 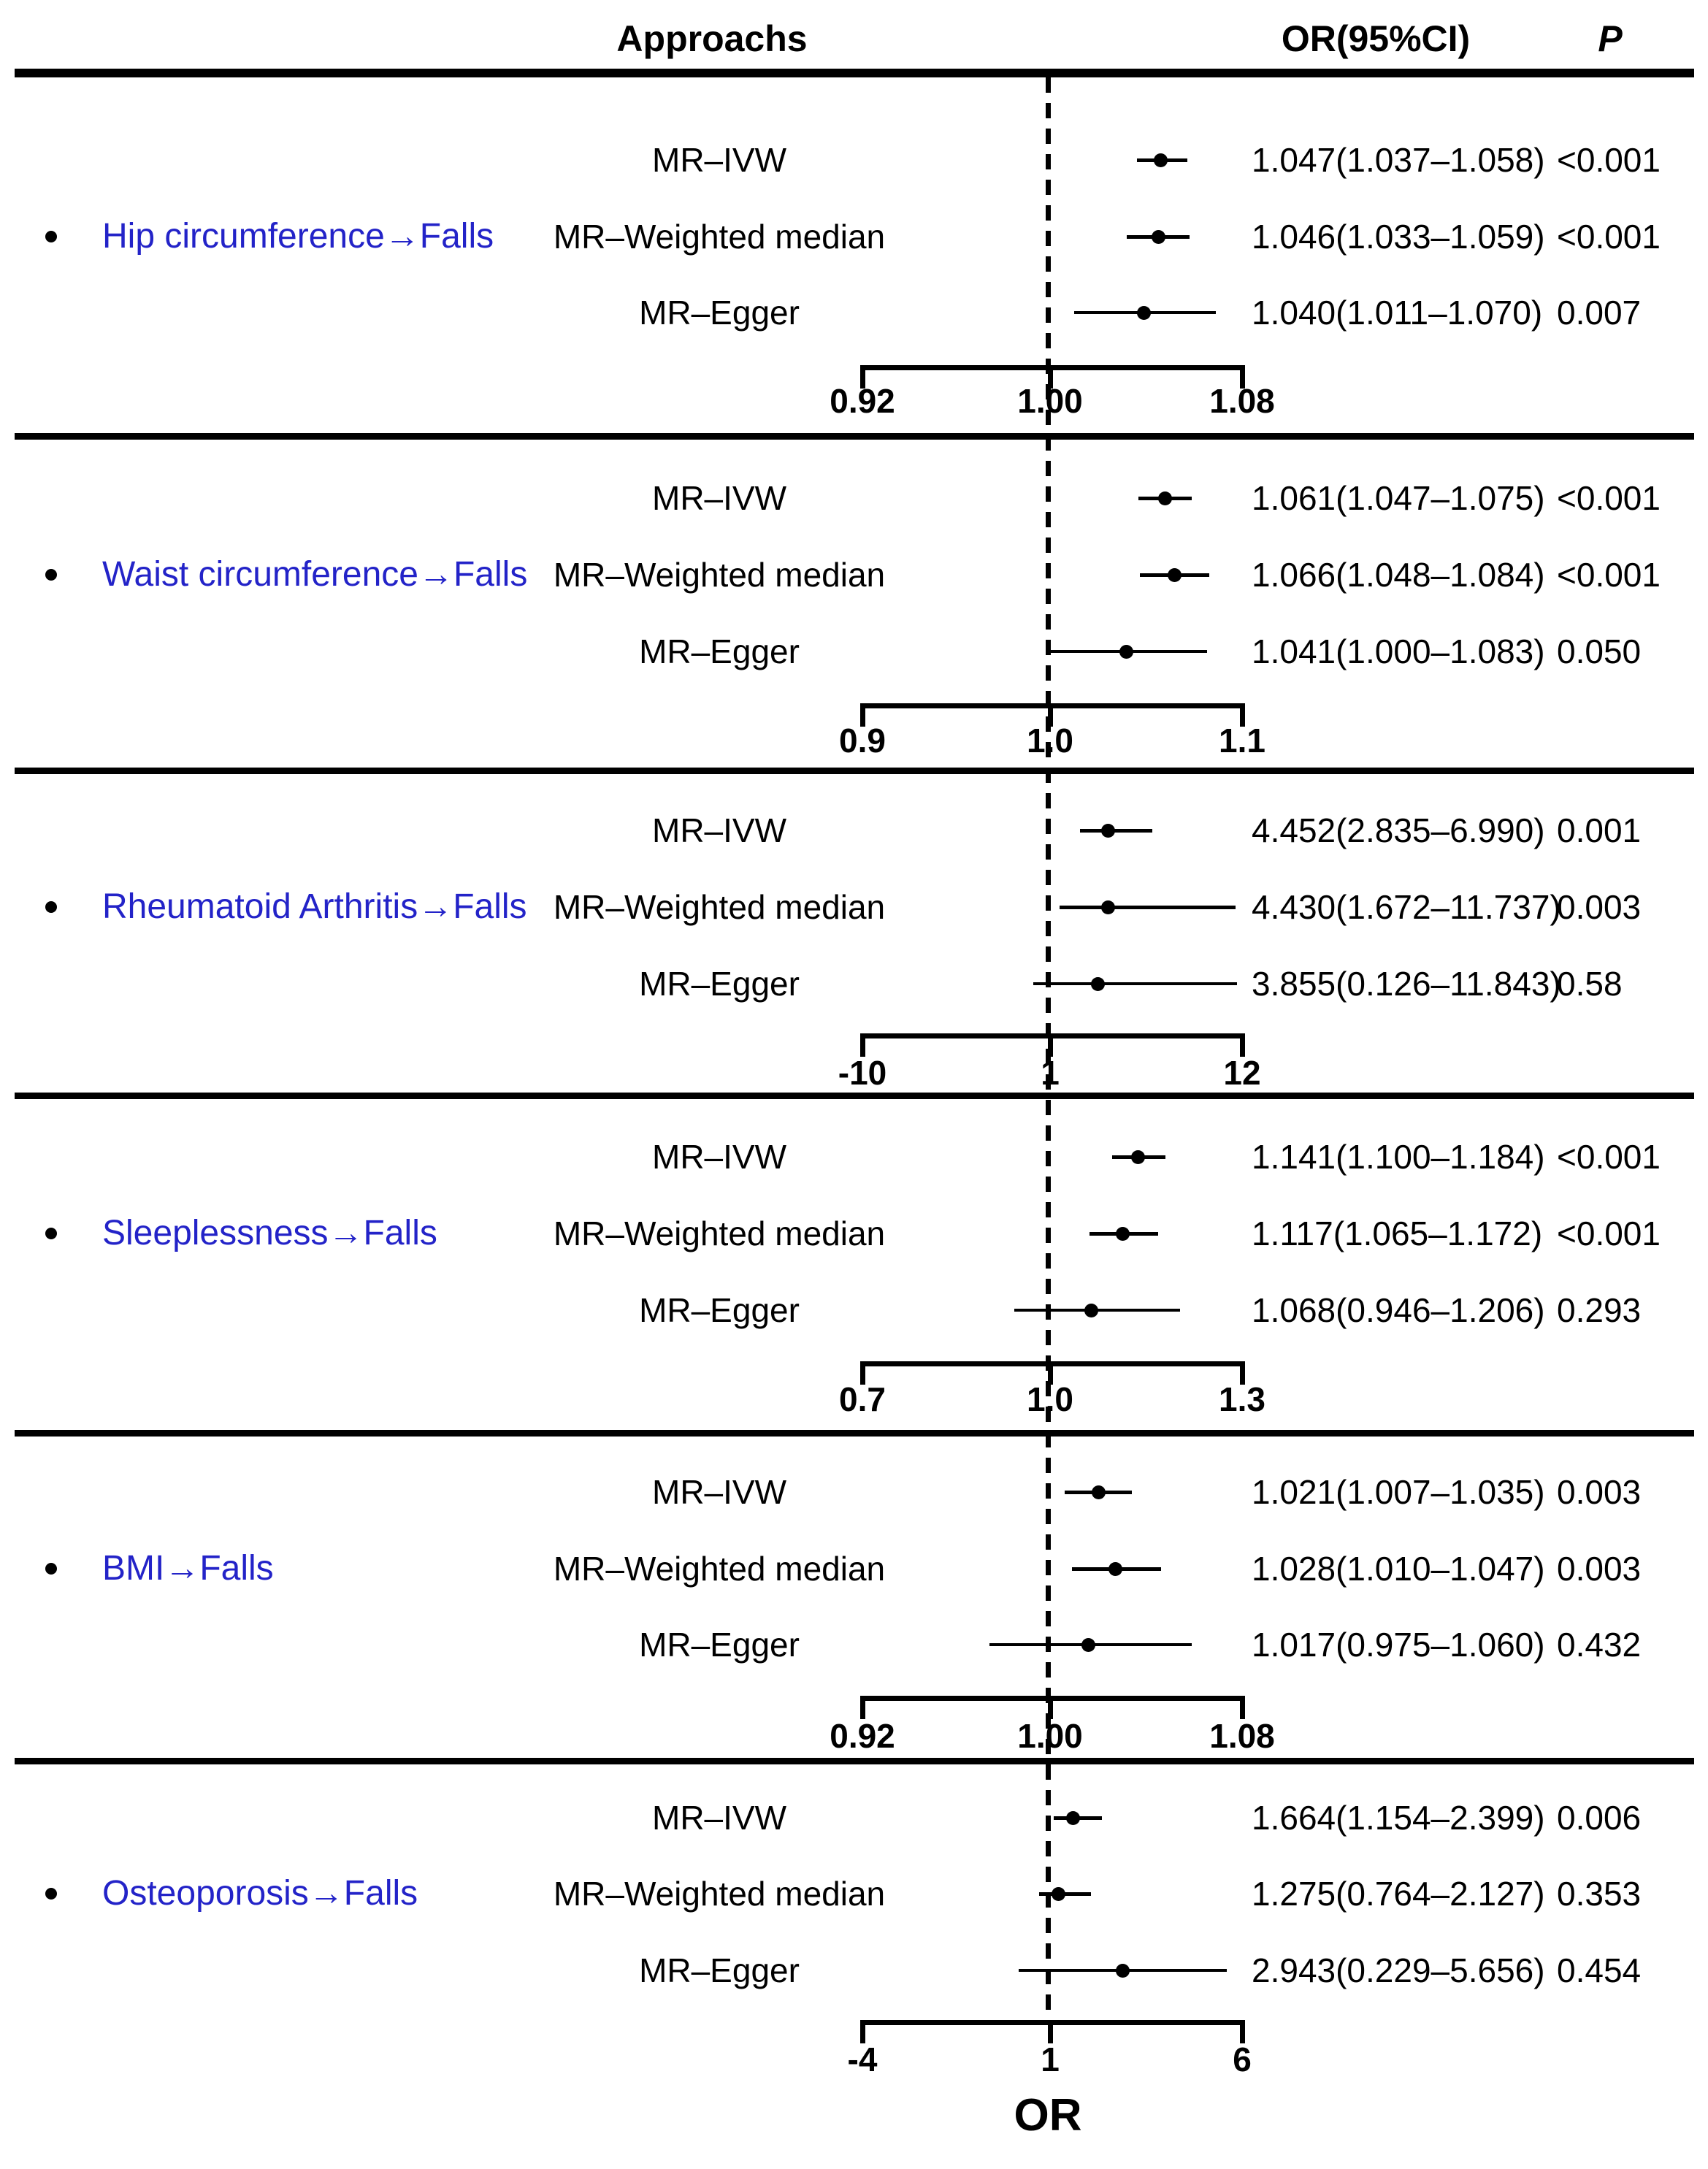 I want to click on exposure-label: Rheumatoid Arthritis→Falls, so click(x=314, y=906).